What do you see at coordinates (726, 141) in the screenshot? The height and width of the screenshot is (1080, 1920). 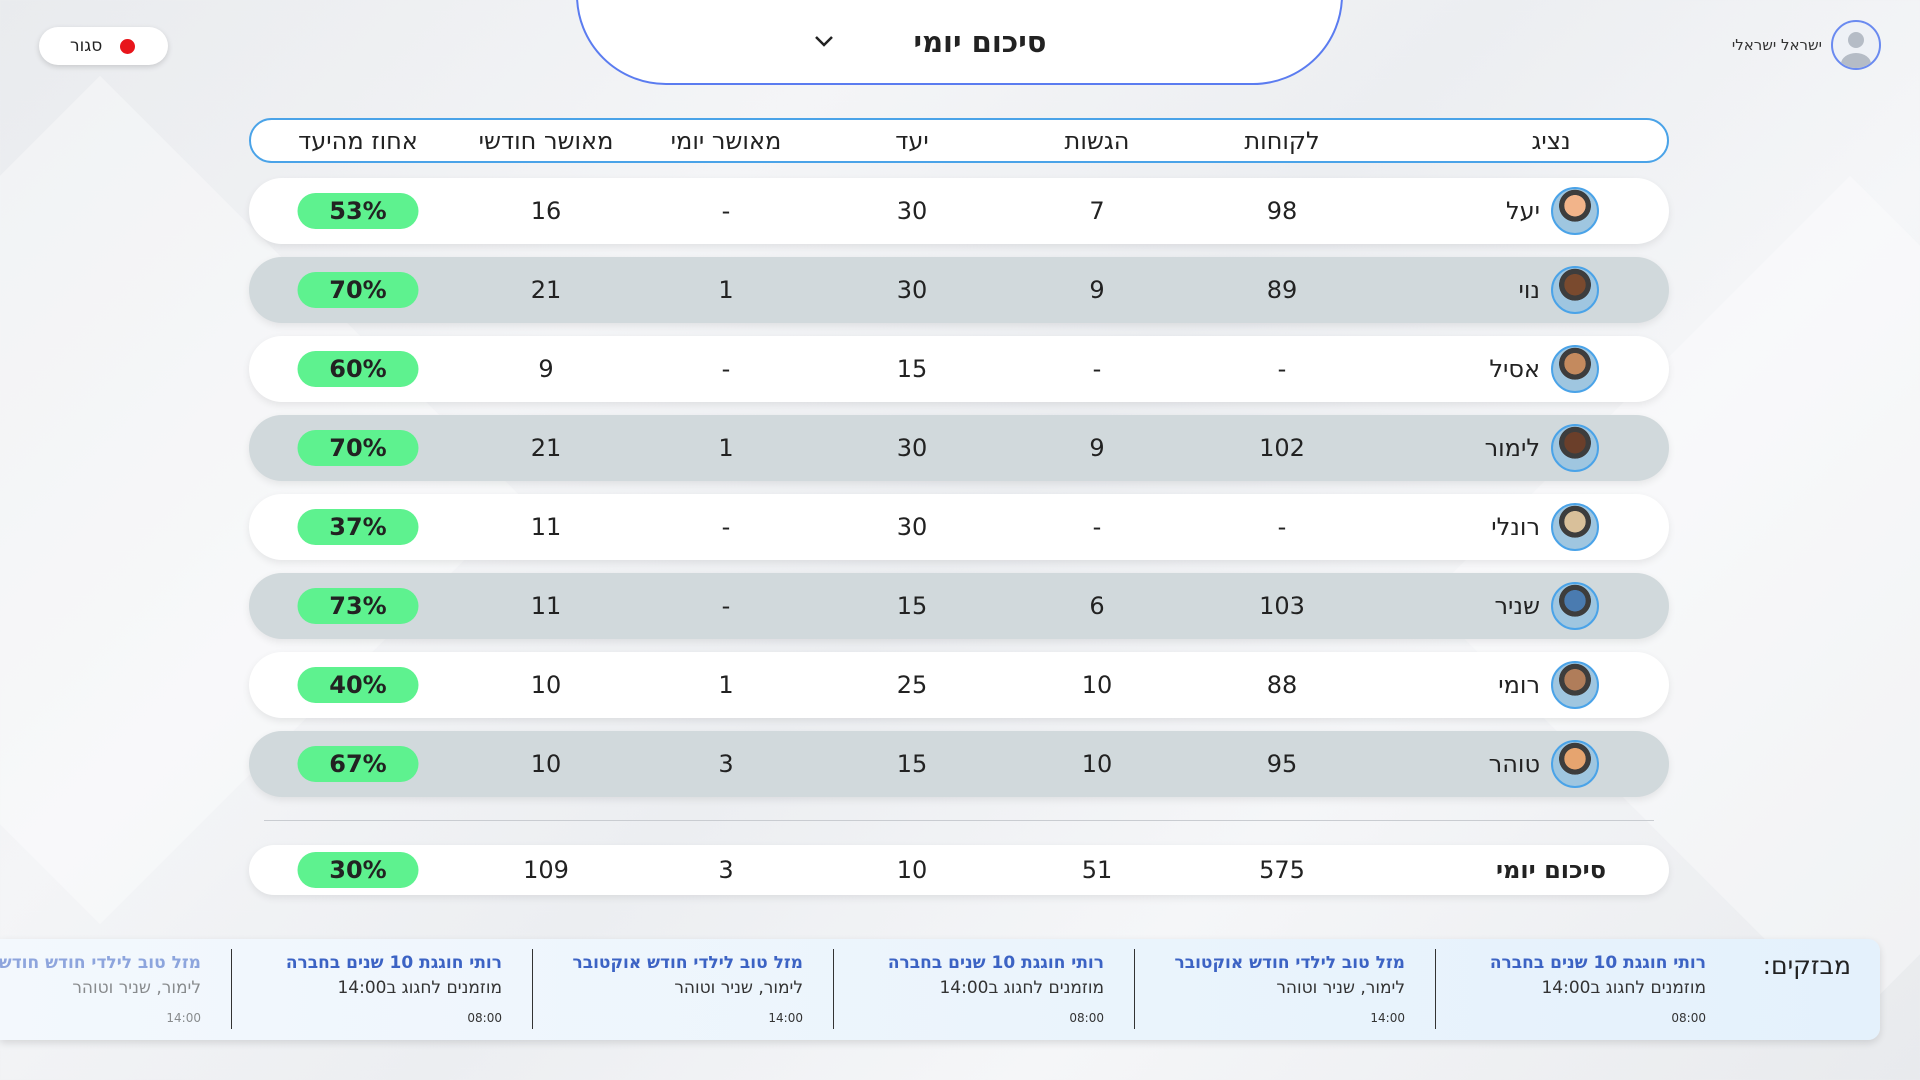 I see `column-header: מאושר יומי` at bounding box center [726, 141].